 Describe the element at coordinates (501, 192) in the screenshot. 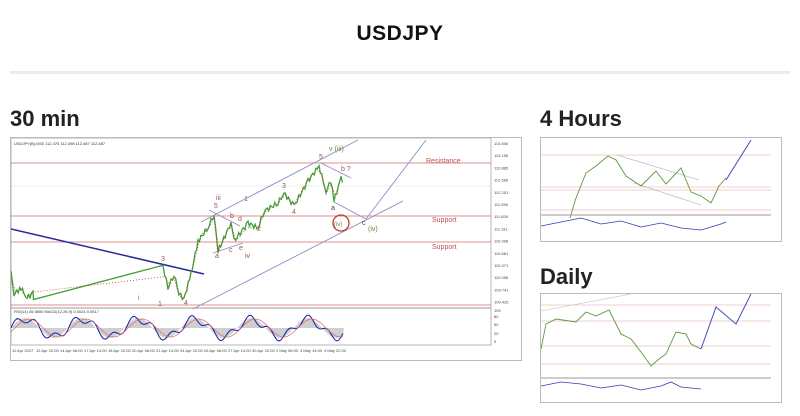

I see `price-tick: 112.251` at that location.